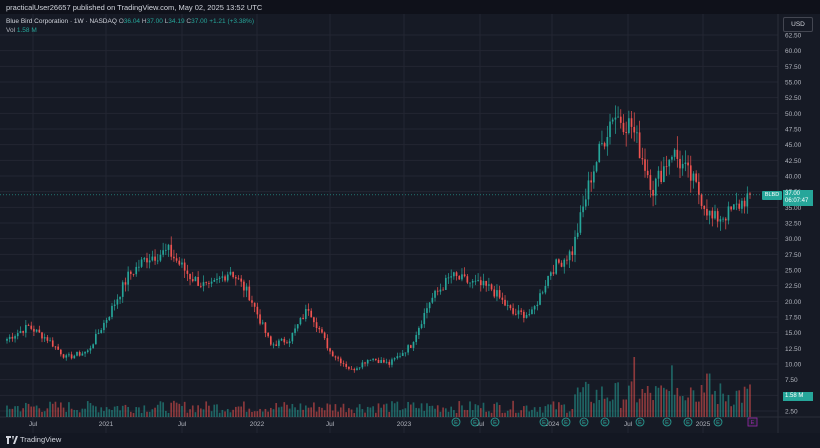 The height and width of the screenshot is (448, 820). What do you see at coordinates (703, 424) in the screenshot?
I see `x-tick-label: 2025` at bounding box center [703, 424].